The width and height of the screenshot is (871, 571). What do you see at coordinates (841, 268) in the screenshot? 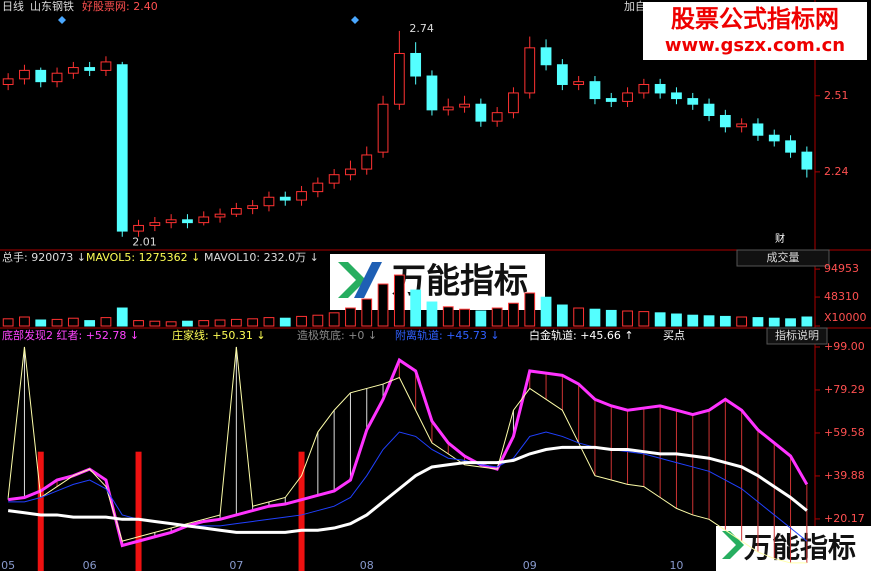
I see `y-tick-label: 94953` at bounding box center [841, 268].